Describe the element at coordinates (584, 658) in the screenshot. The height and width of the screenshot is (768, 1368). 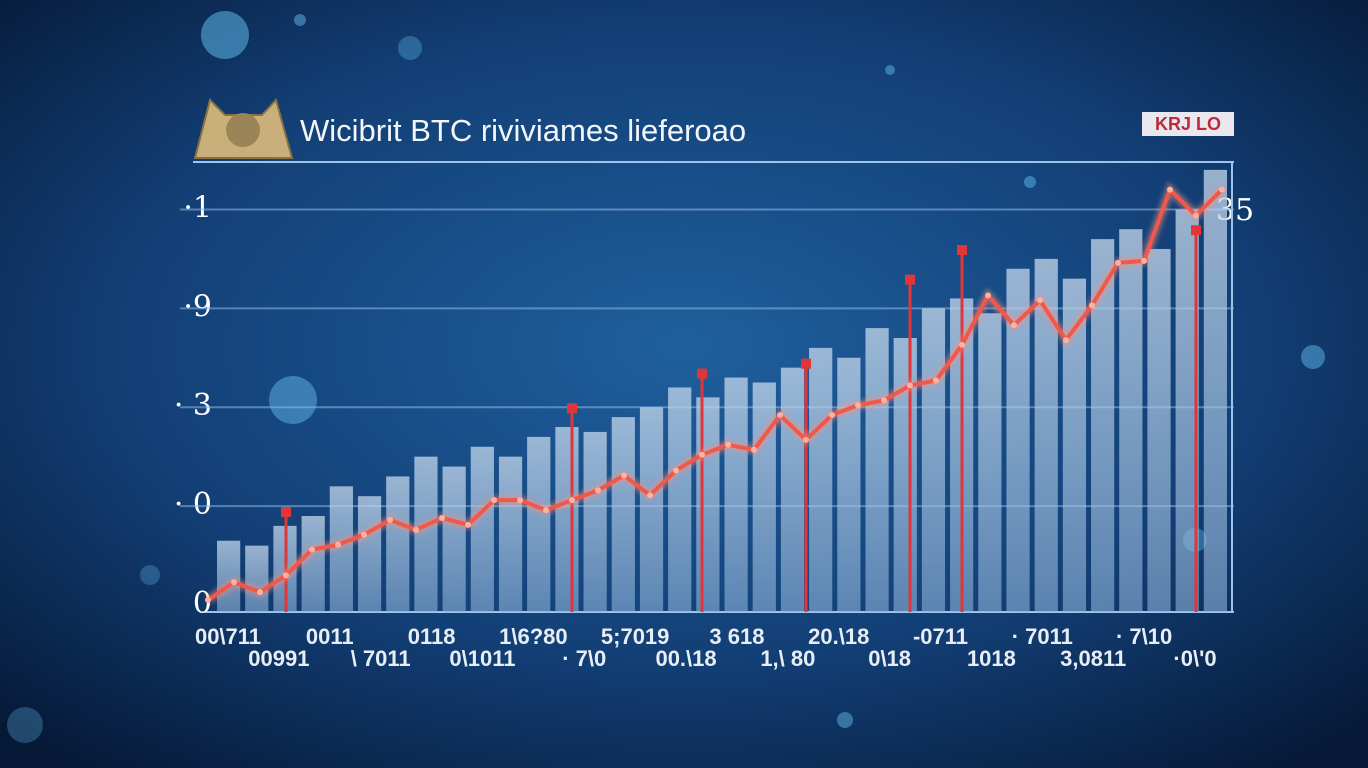
I see `x-tick-label: · 7\0` at that location.